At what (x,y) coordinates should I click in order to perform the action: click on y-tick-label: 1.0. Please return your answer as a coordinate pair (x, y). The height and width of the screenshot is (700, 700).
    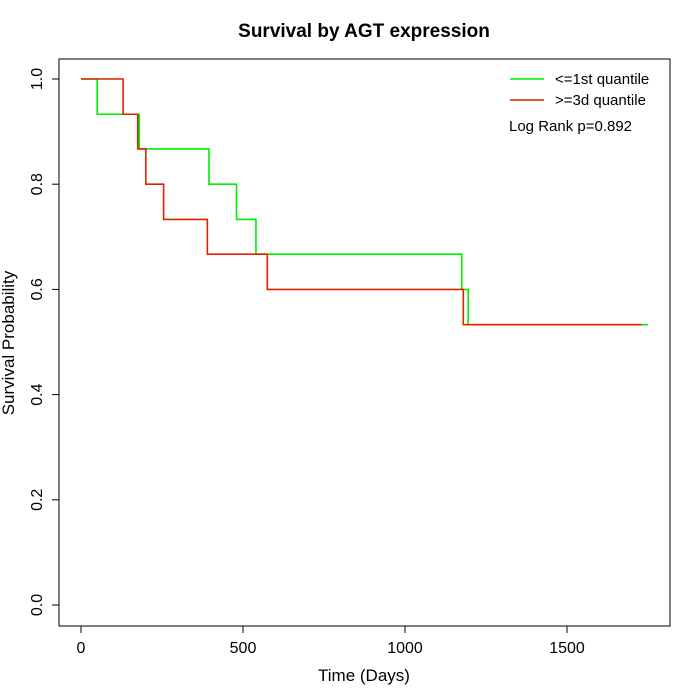
    Looking at the image, I should click on (37, 79).